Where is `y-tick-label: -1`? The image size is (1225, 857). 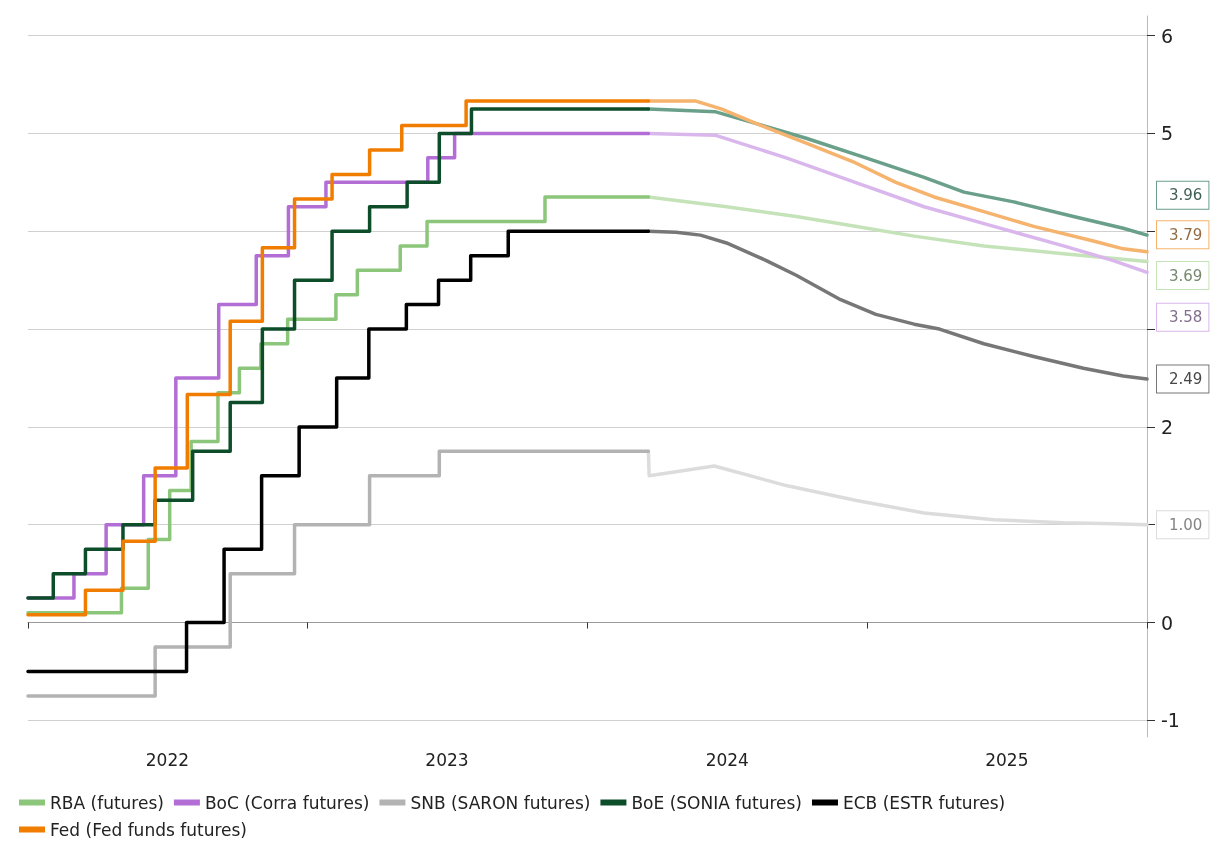
y-tick-label: -1 is located at coordinates (1170, 720).